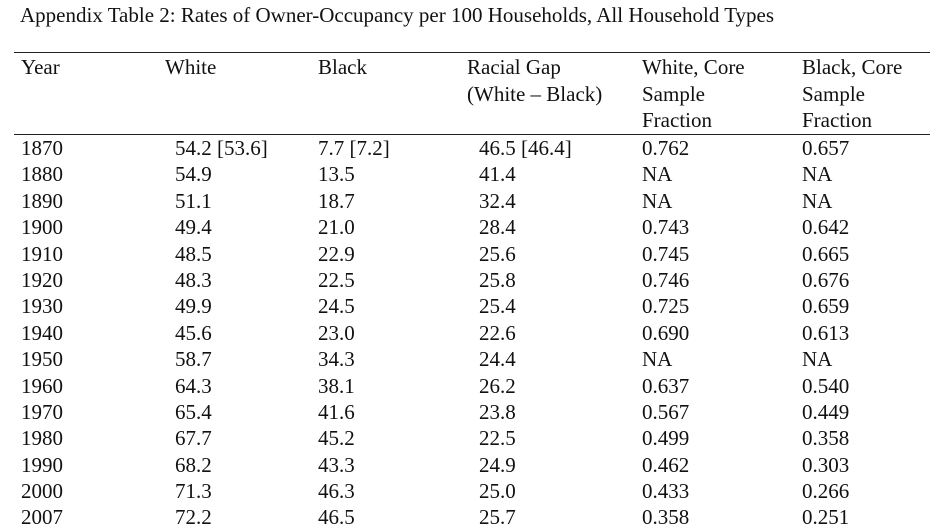 This screenshot has height=531, width=937. Describe the element at coordinates (193, 174) in the screenshot. I see `cell-white: 54.9` at that location.